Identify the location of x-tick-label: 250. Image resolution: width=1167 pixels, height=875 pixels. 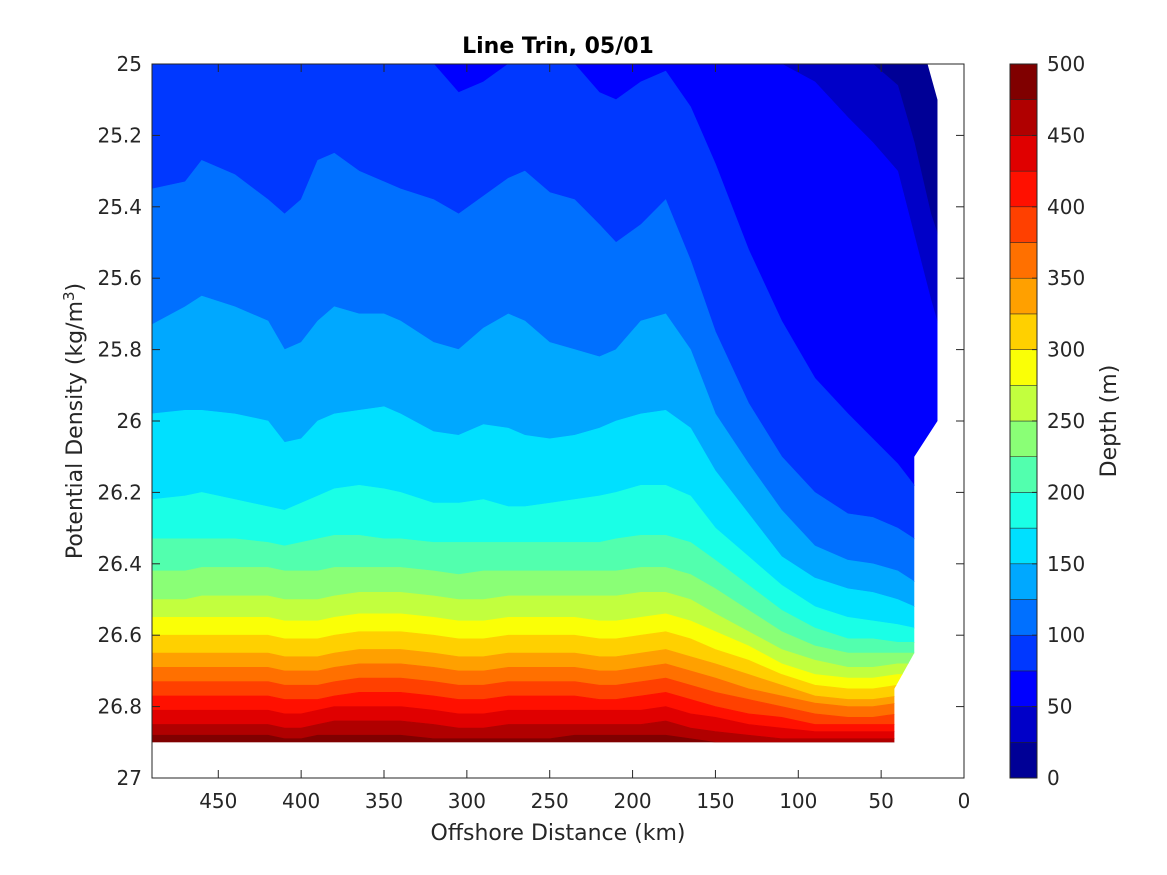
(550, 801).